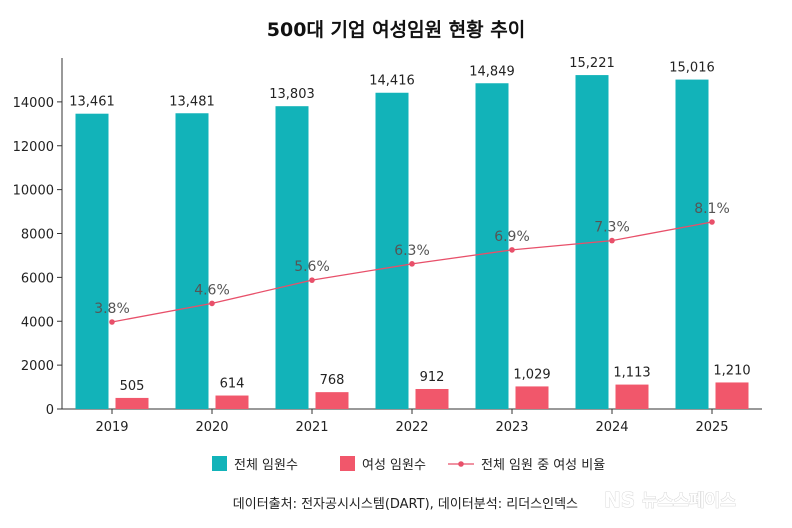  I want to click on ratio-label: 5.6%, so click(312, 267).